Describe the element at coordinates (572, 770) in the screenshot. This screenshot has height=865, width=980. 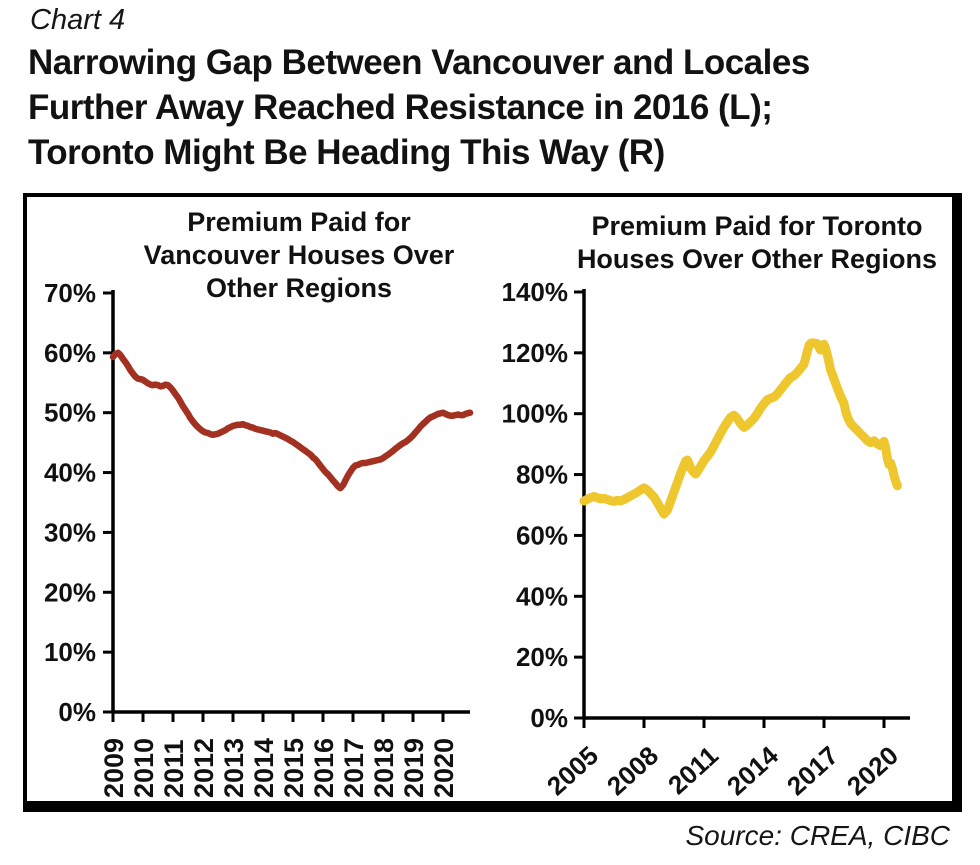
I see `x-tick-label: 2005` at that location.